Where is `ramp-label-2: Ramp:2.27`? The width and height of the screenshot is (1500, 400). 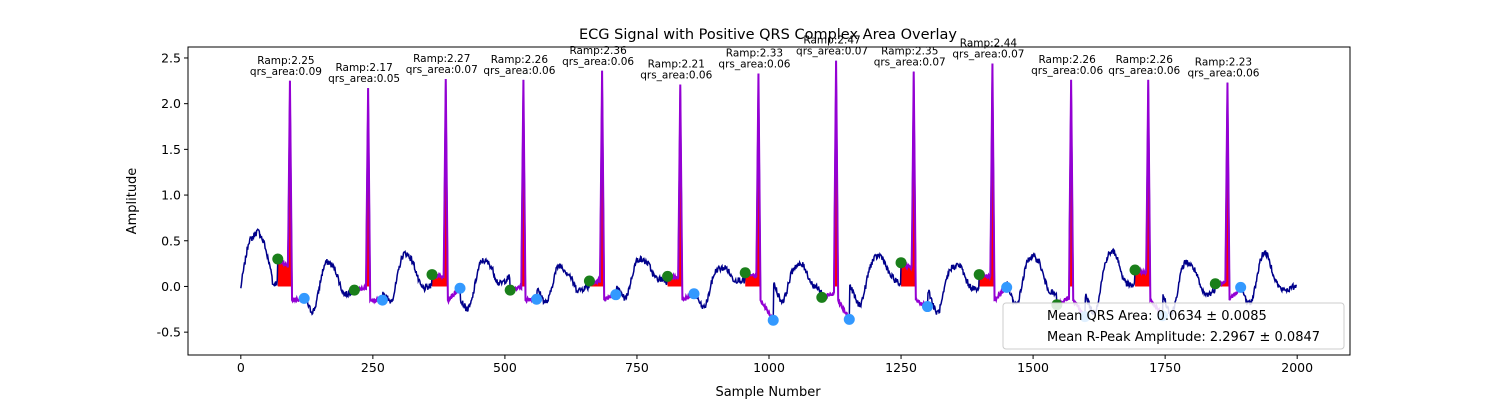 ramp-label-2: Ramp:2.27 is located at coordinates (441, 59).